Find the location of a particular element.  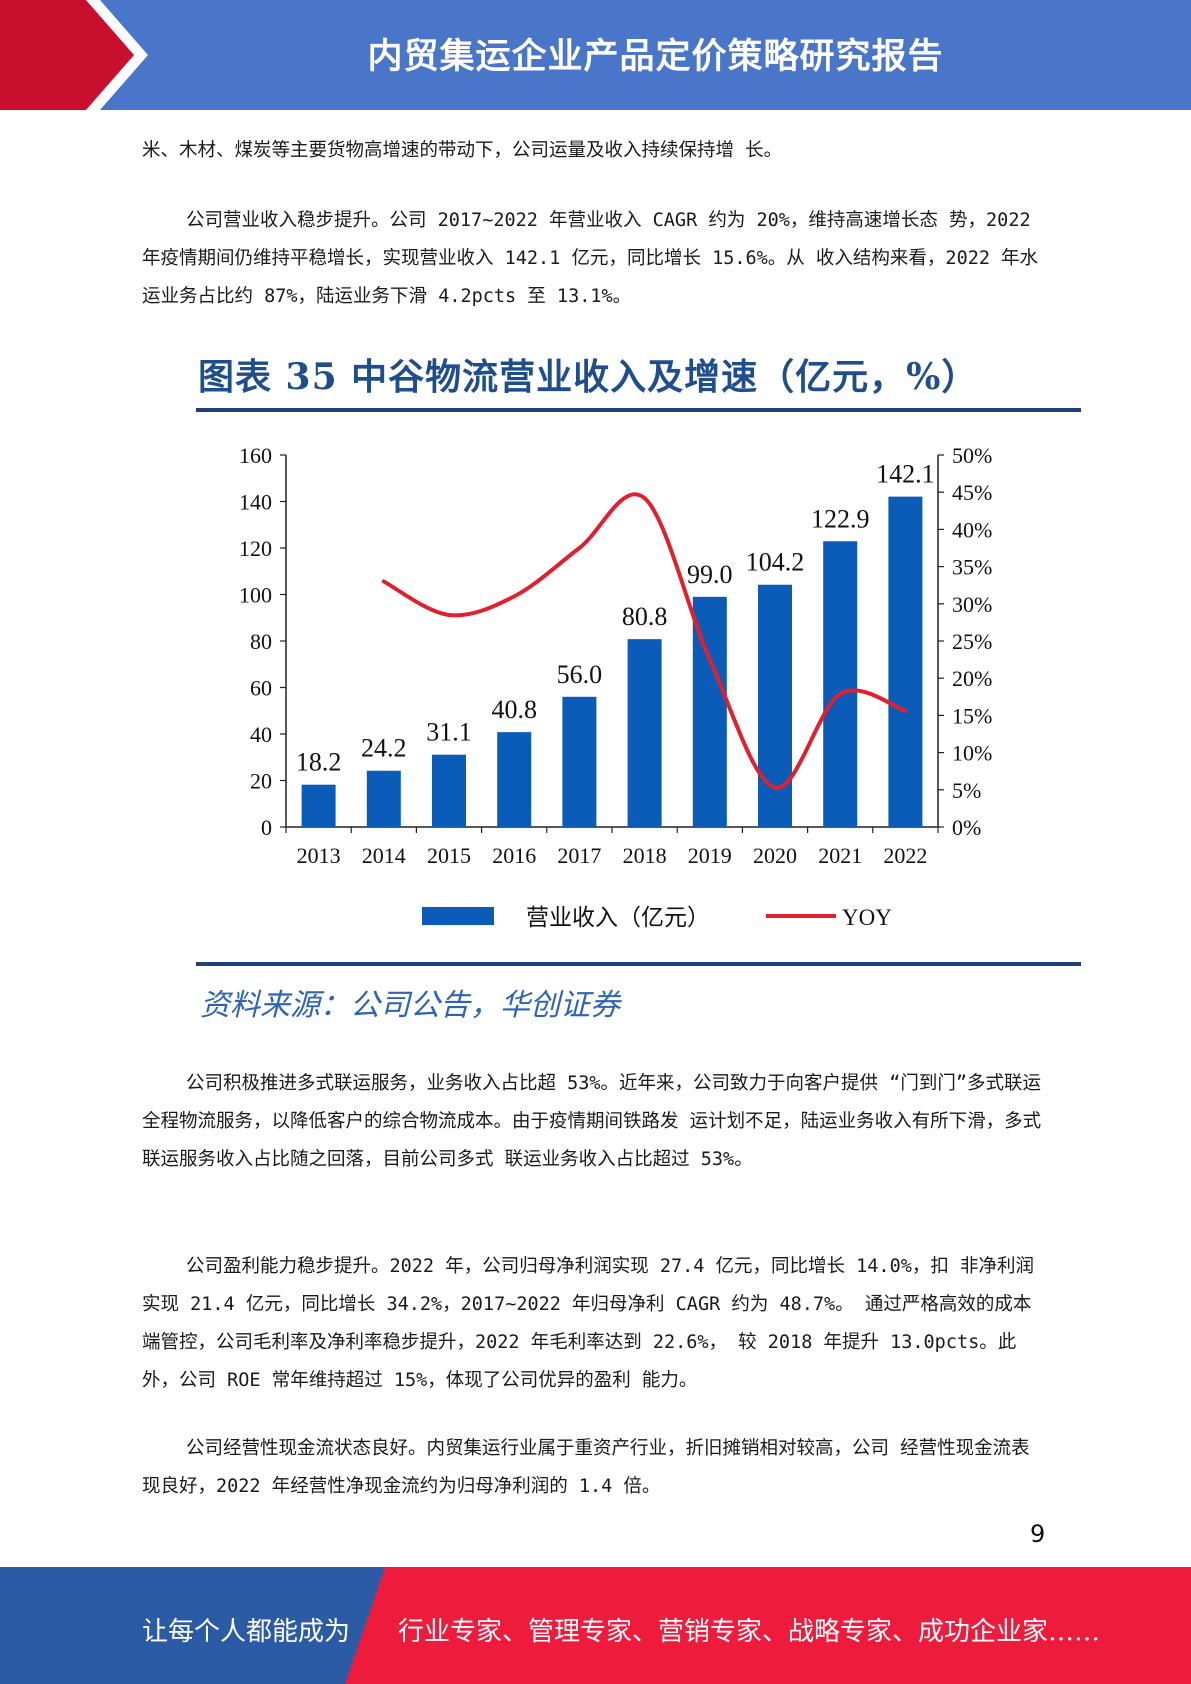

chart-source: 资料来源：公司公告，华创证券 is located at coordinates (410, 1005).